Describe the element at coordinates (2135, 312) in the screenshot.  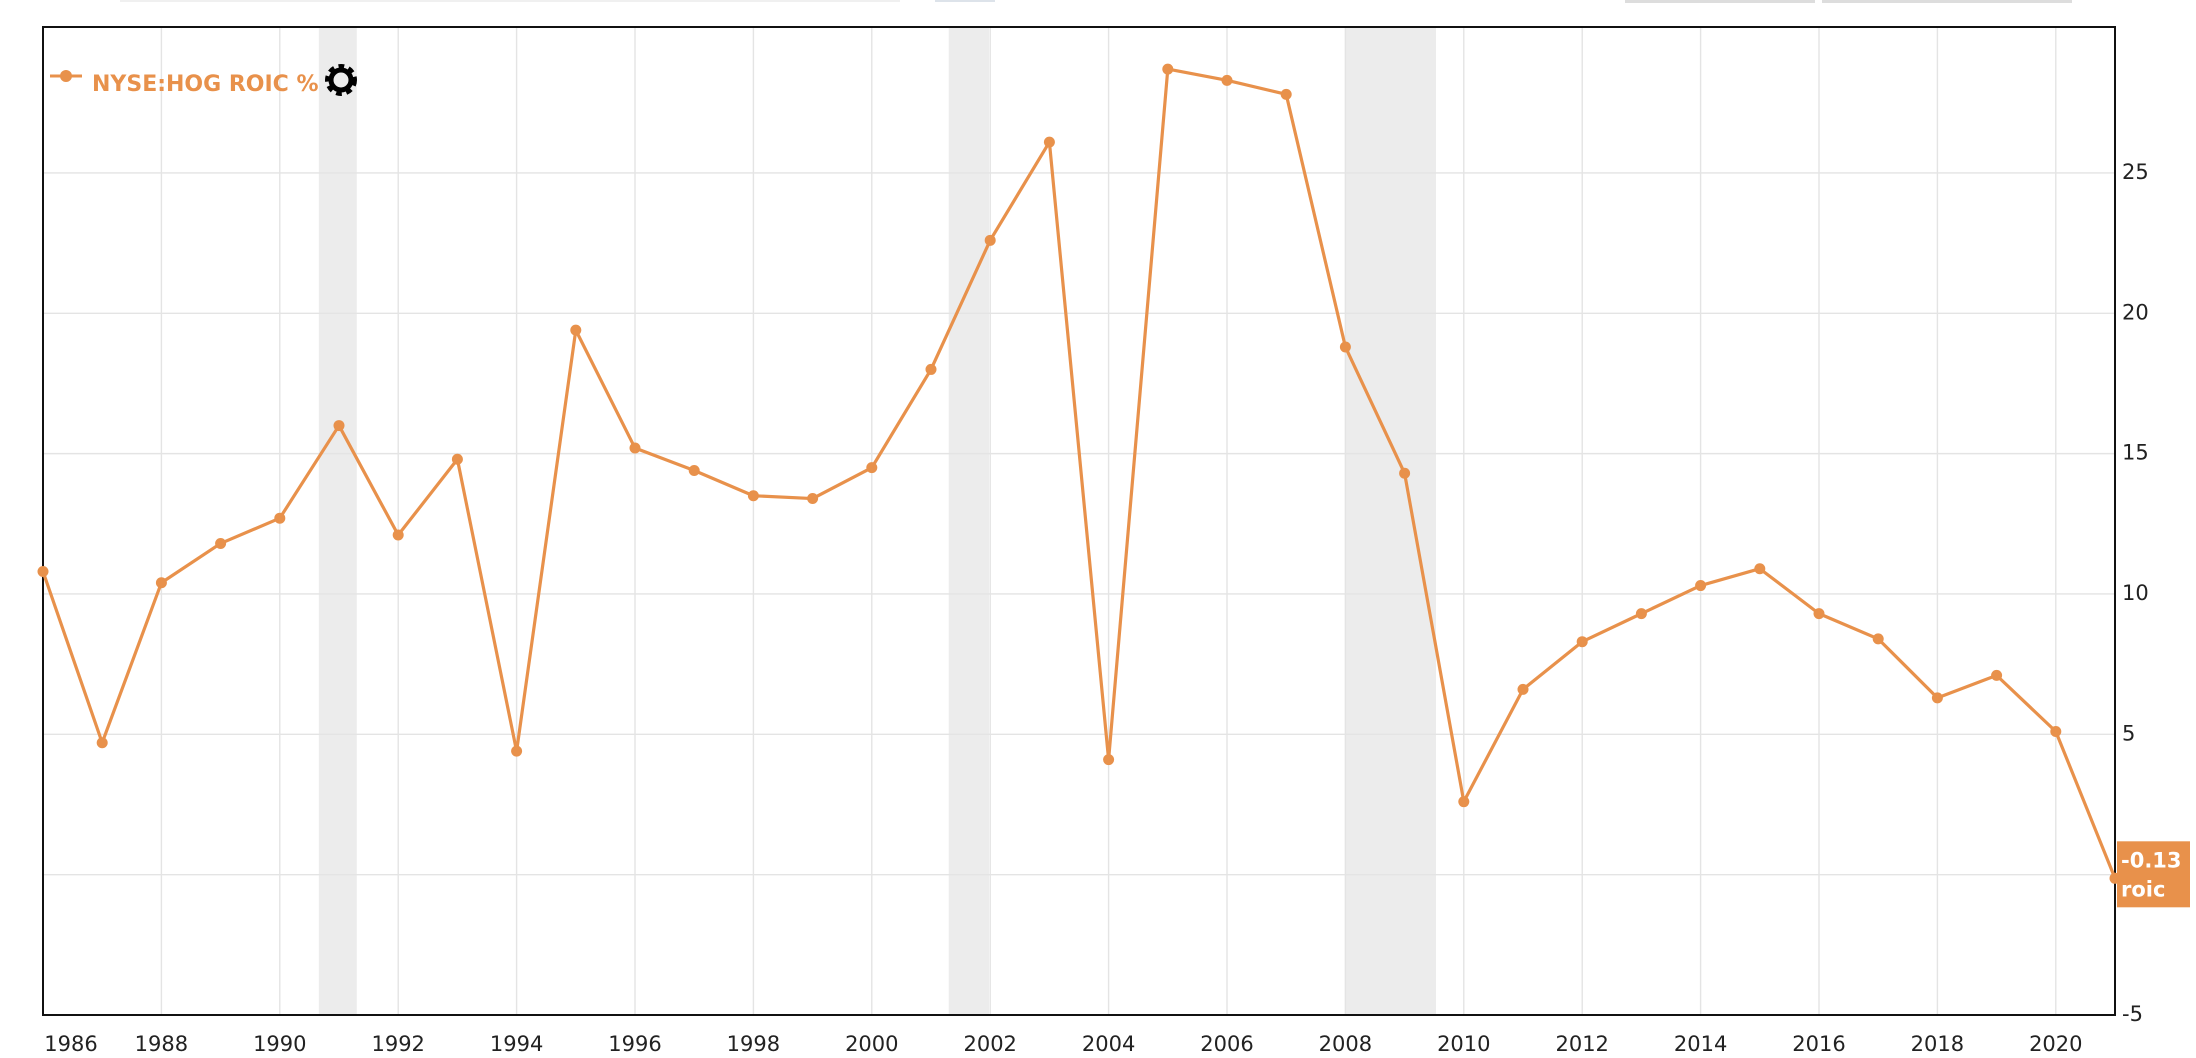
I see `y-tick-label: 20` at that location.